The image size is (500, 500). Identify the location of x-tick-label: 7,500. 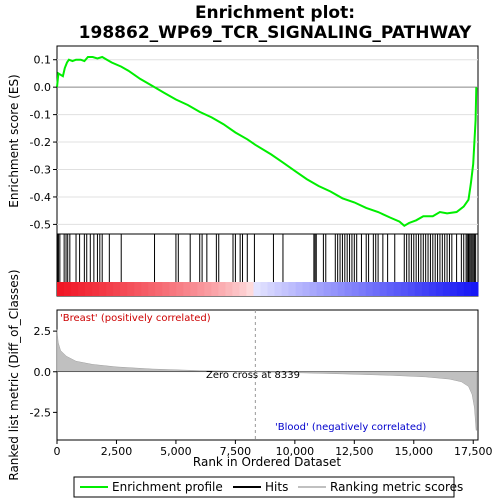
(236, 451).